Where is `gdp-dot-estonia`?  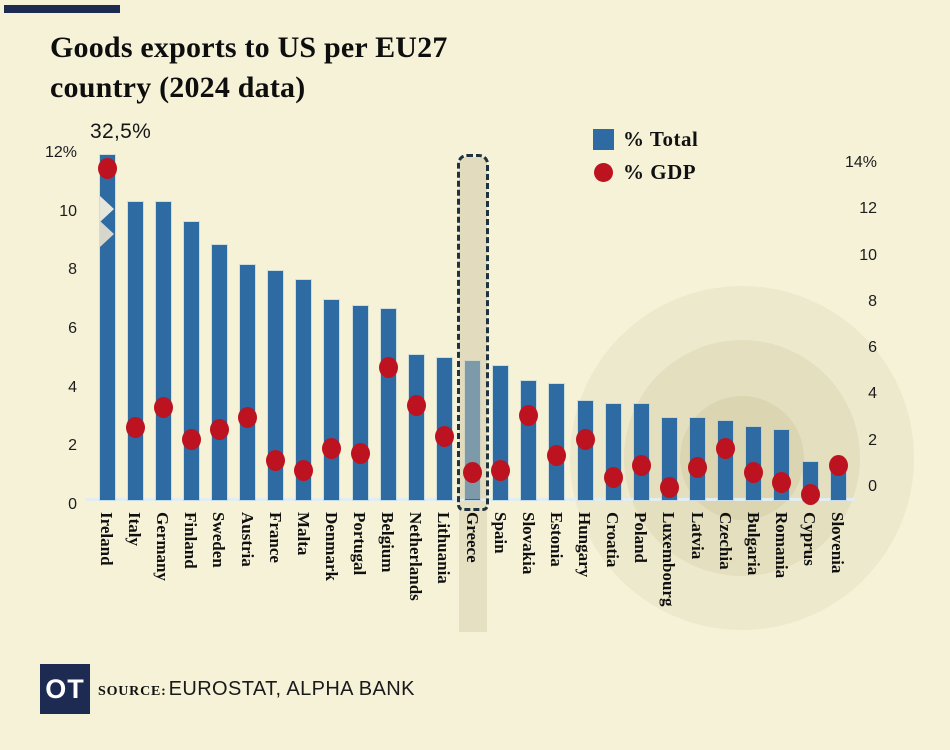
gdp-dot-estonia is located at coordinates (557, 456).